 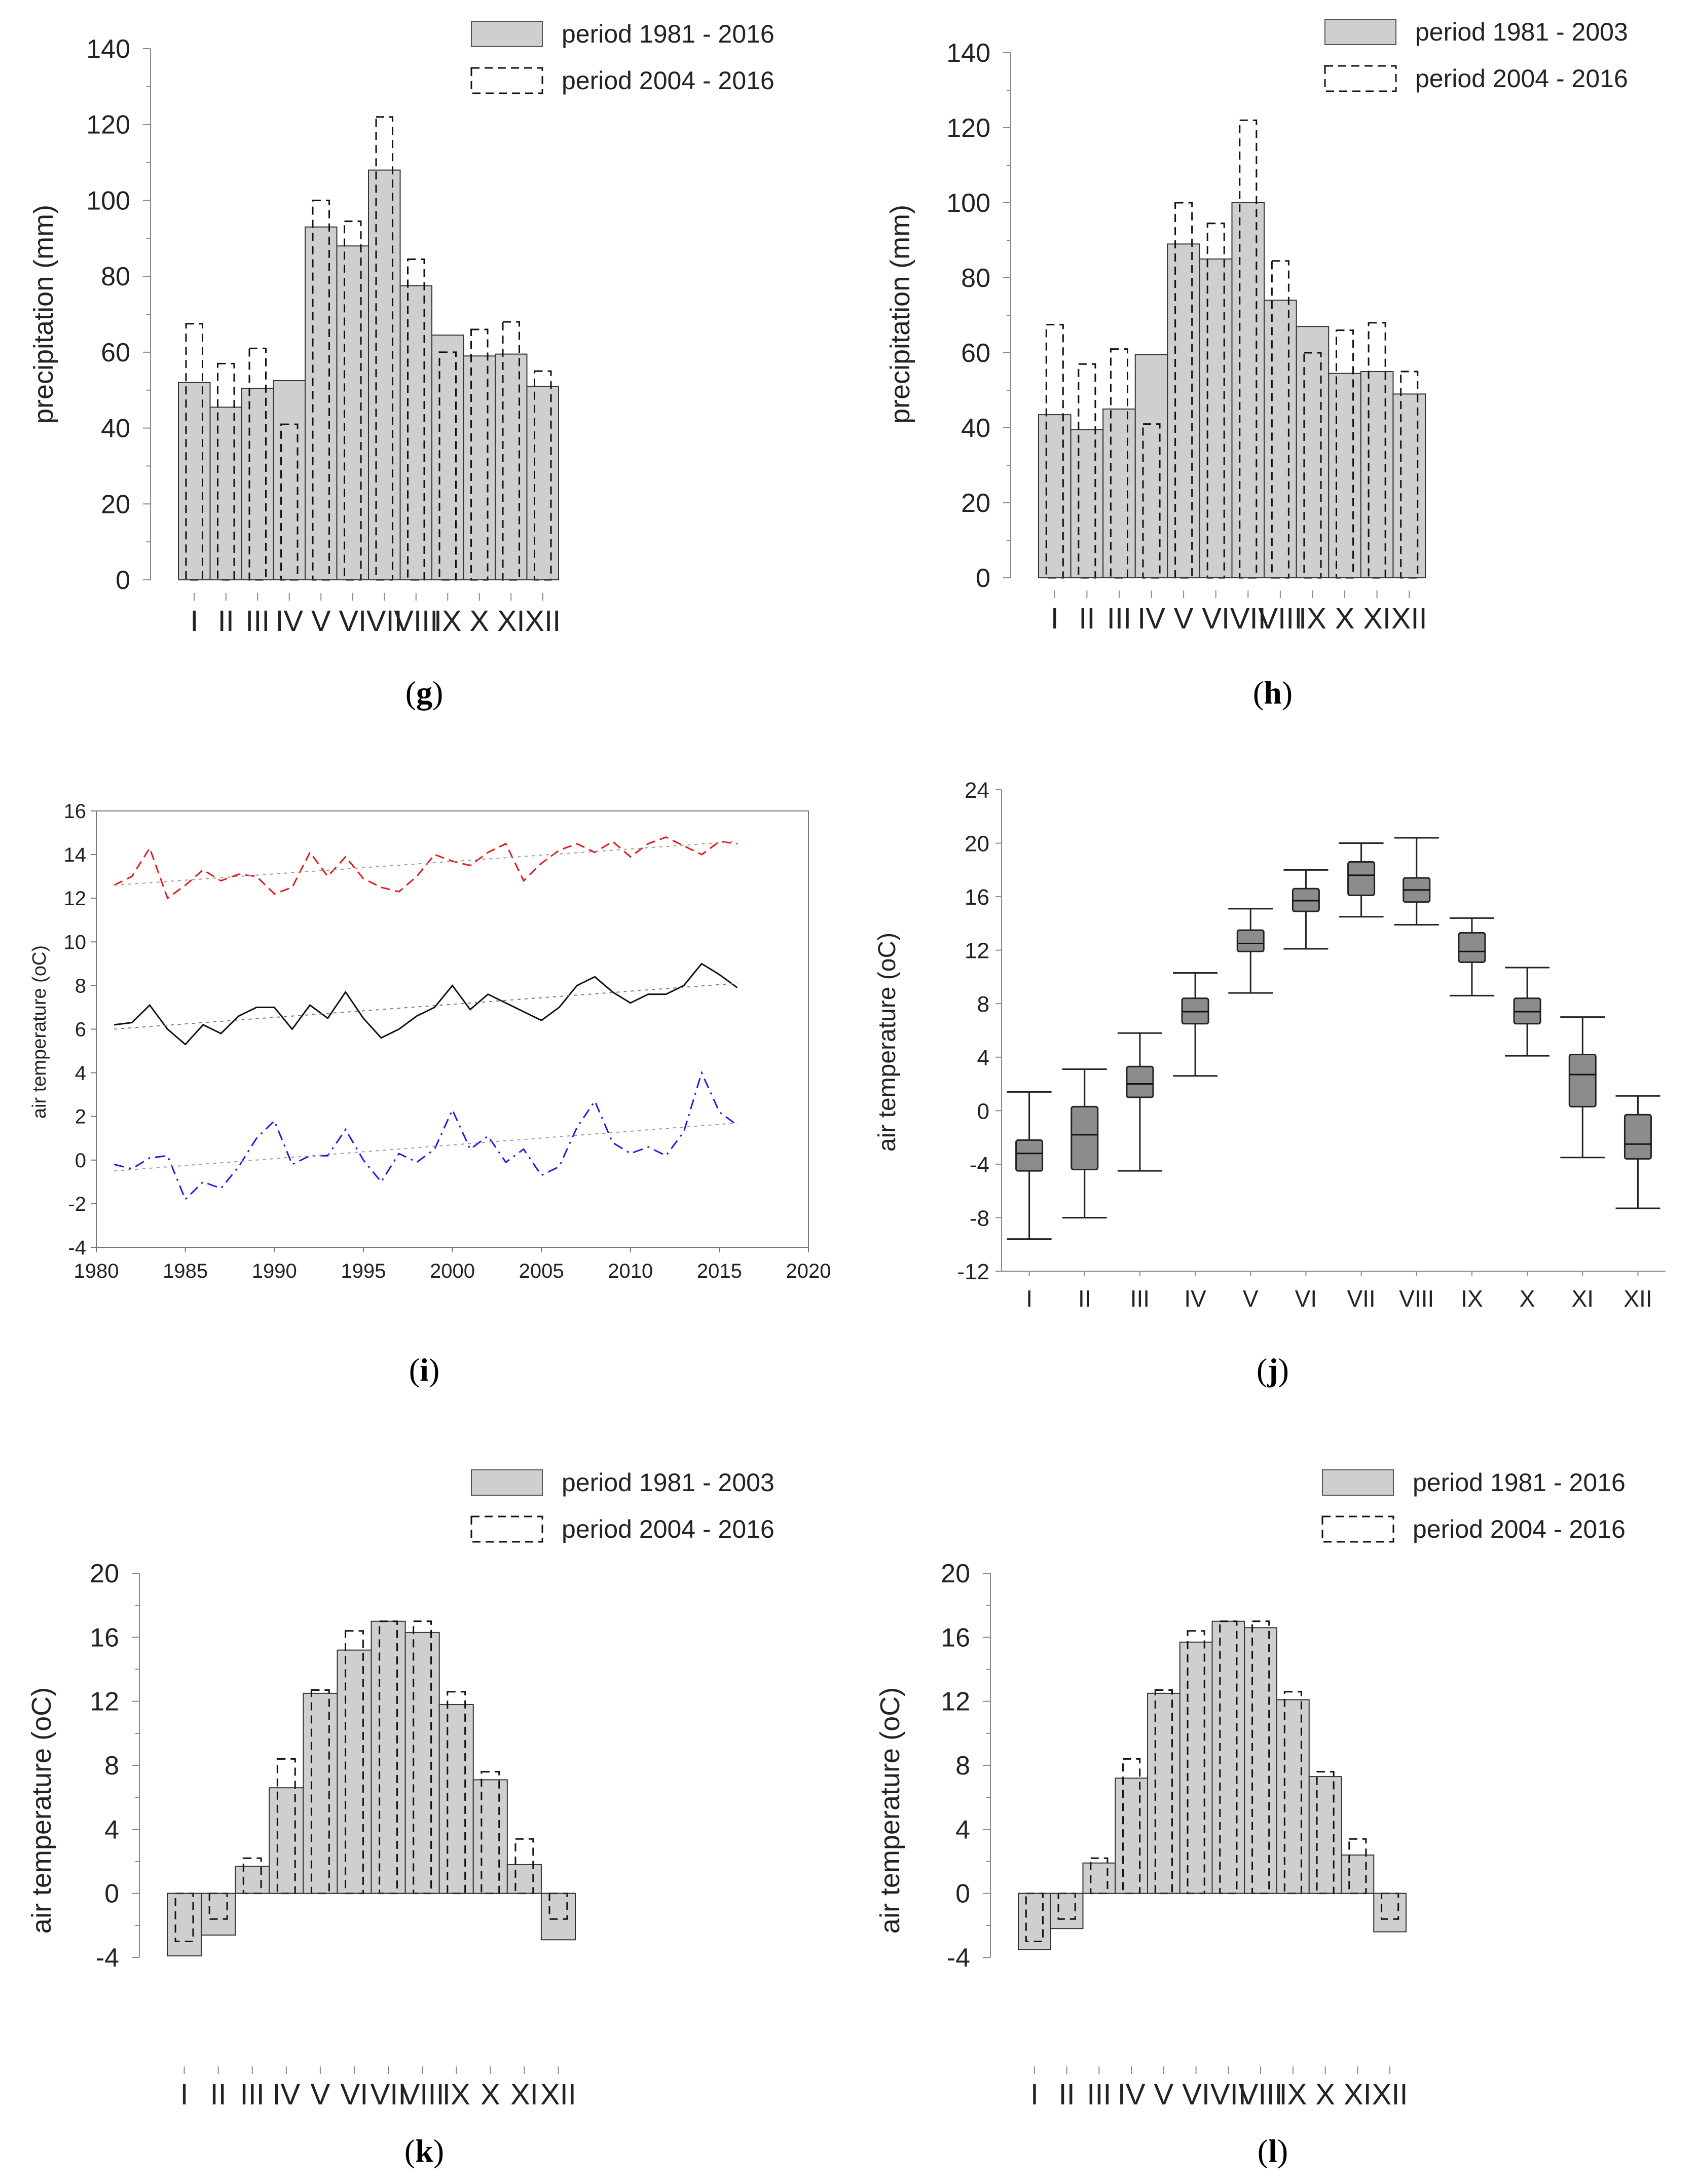 I want to click on y-tick-label: 6, so click(x=80, y=1030).